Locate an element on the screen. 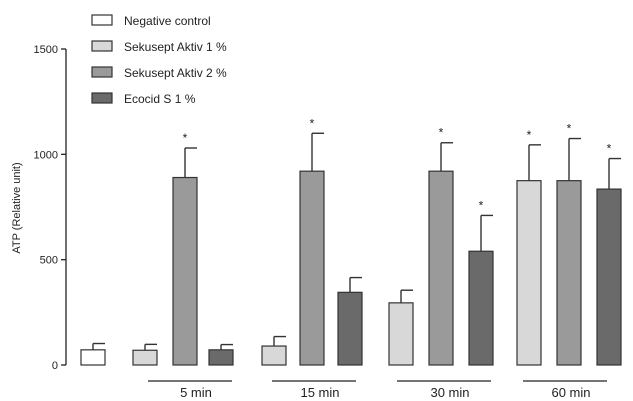 Image resolution: width=633 pixels, height=401 pixels. y-axis: 0 500 1000 1500 is located at coordinates (50, 208).